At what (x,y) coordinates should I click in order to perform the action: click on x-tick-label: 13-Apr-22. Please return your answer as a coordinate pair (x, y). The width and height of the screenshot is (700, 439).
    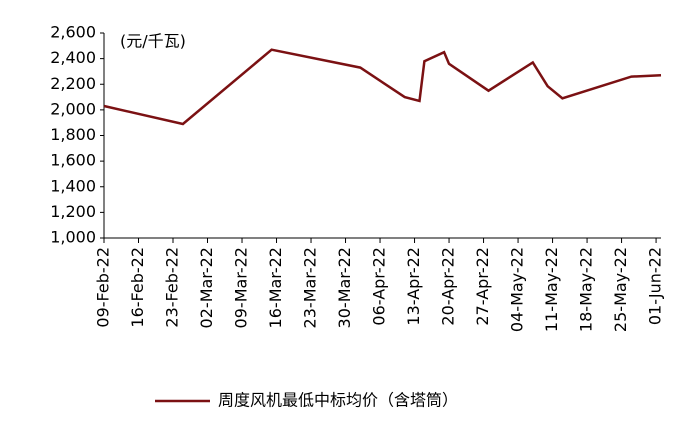
    Looking at the image, I should click on (413, 286).